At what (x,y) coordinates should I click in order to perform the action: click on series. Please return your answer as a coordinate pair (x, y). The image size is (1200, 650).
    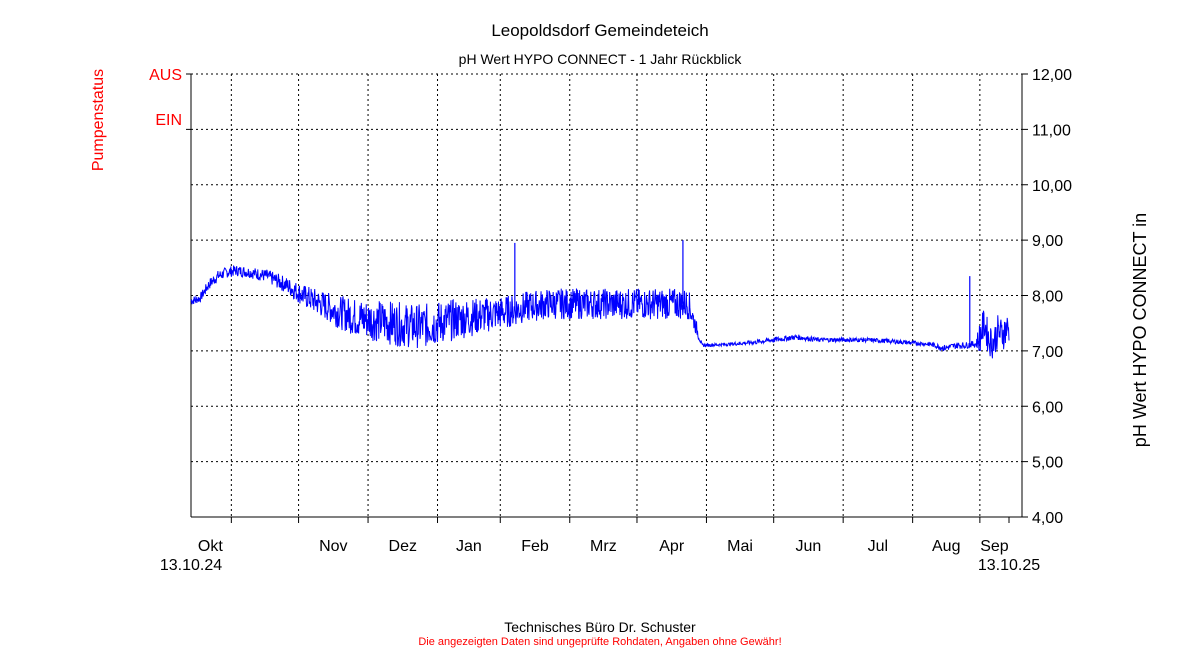
    Looking at the image, I should click on (600, 299).